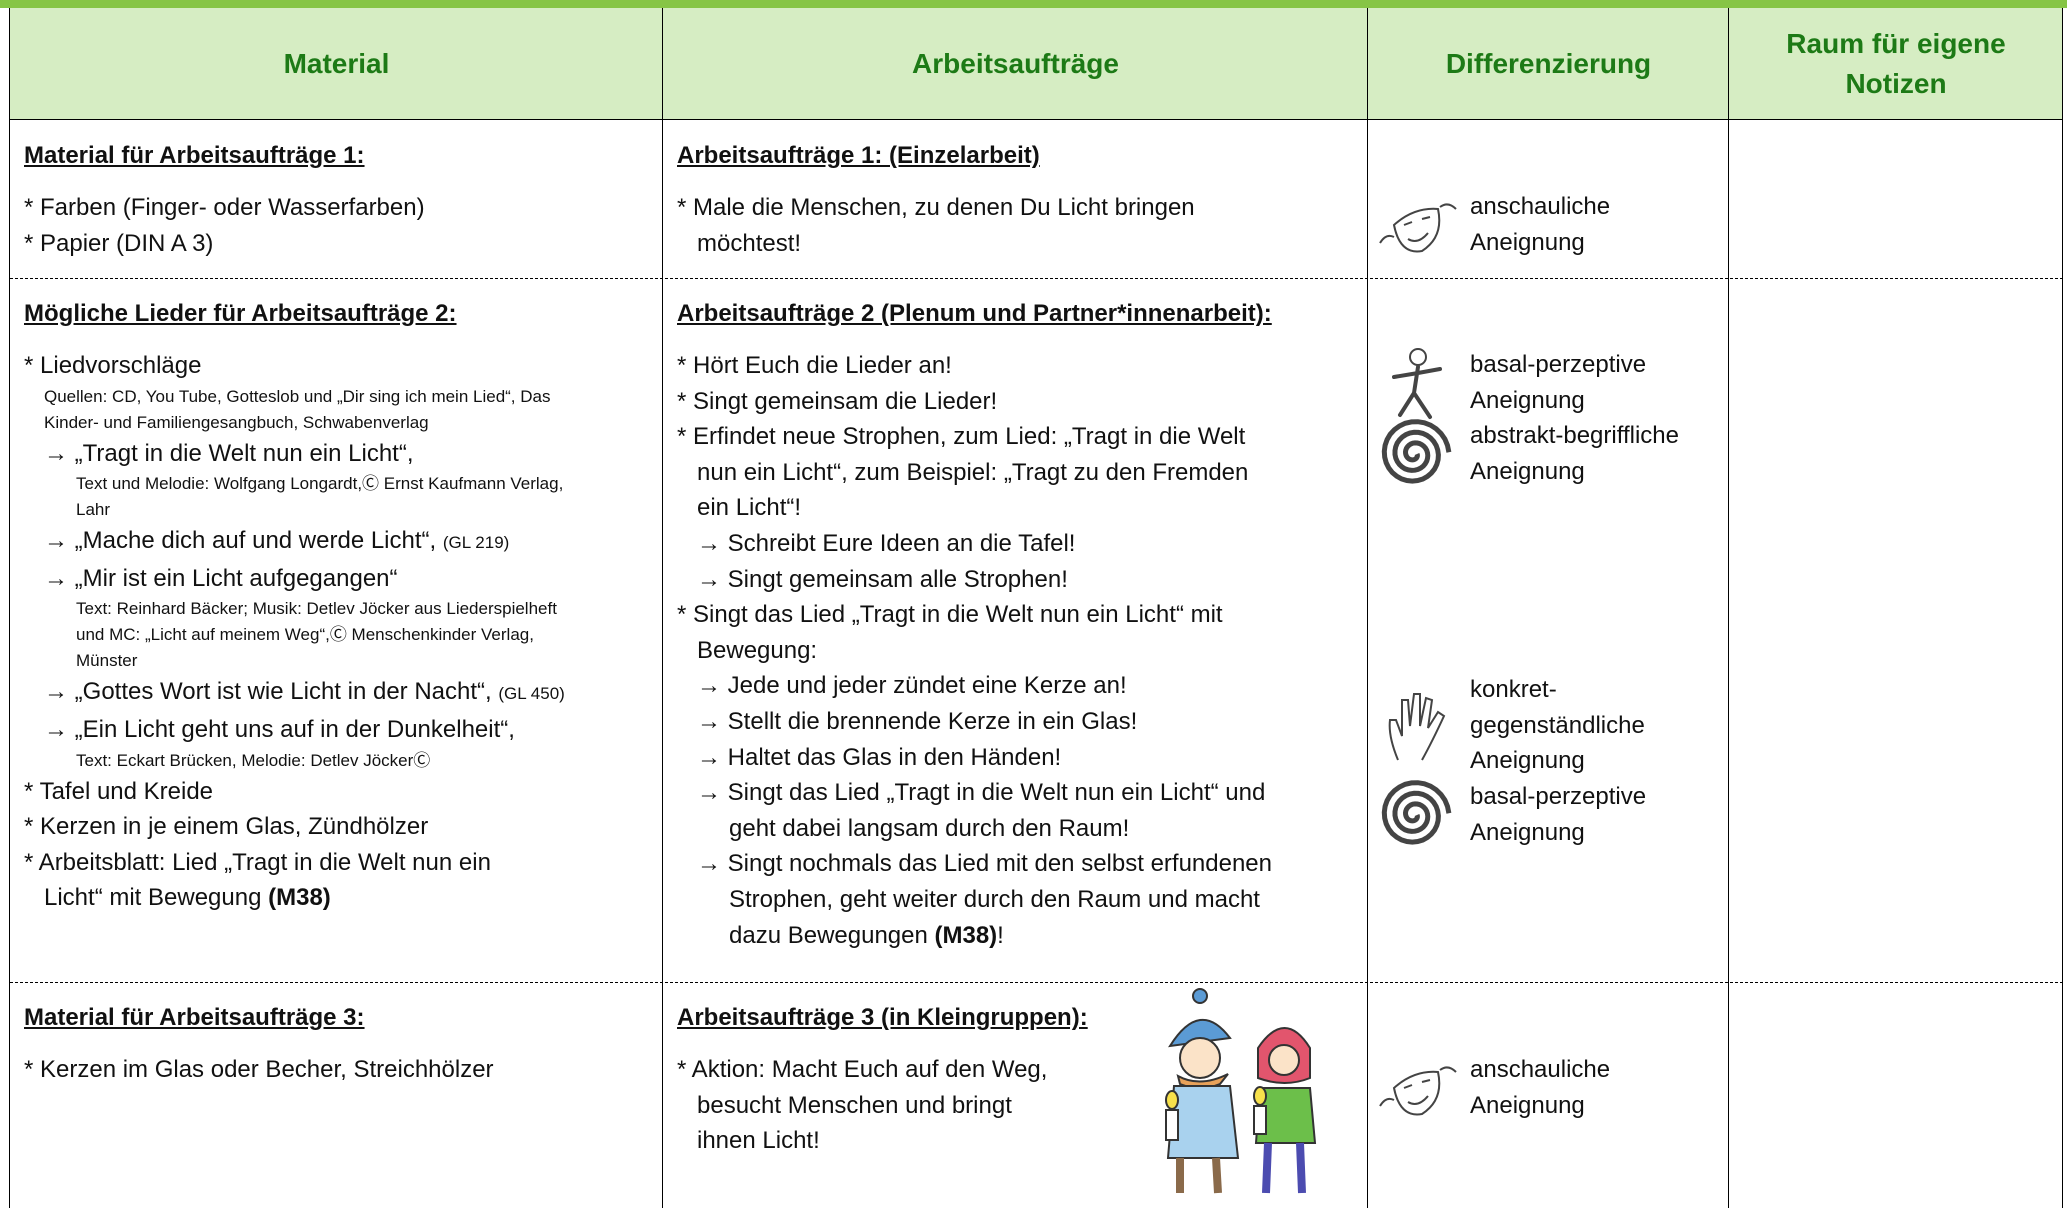 The width and height of the screenshot is (2067, 1208). I want to click on cell-heading: Arbeitsaufträge 1: (Einzelarbeit), so click(858, 155).